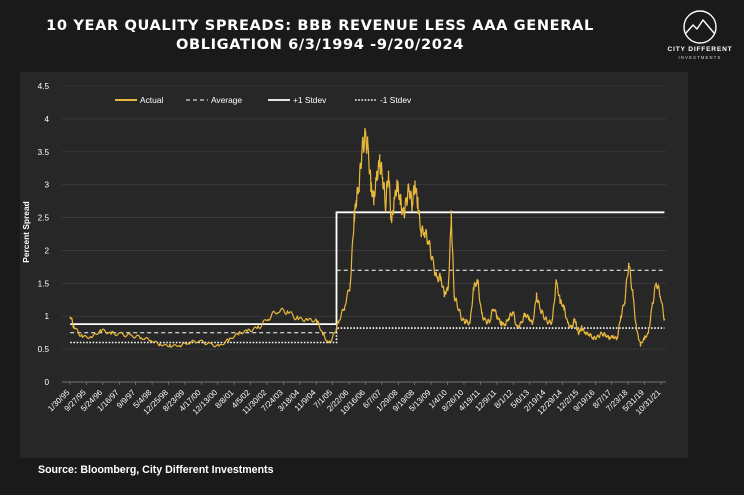  Describe the element at coordinates (139, 100) in the screenshot. I see `legend-actual: Actual` at that location.